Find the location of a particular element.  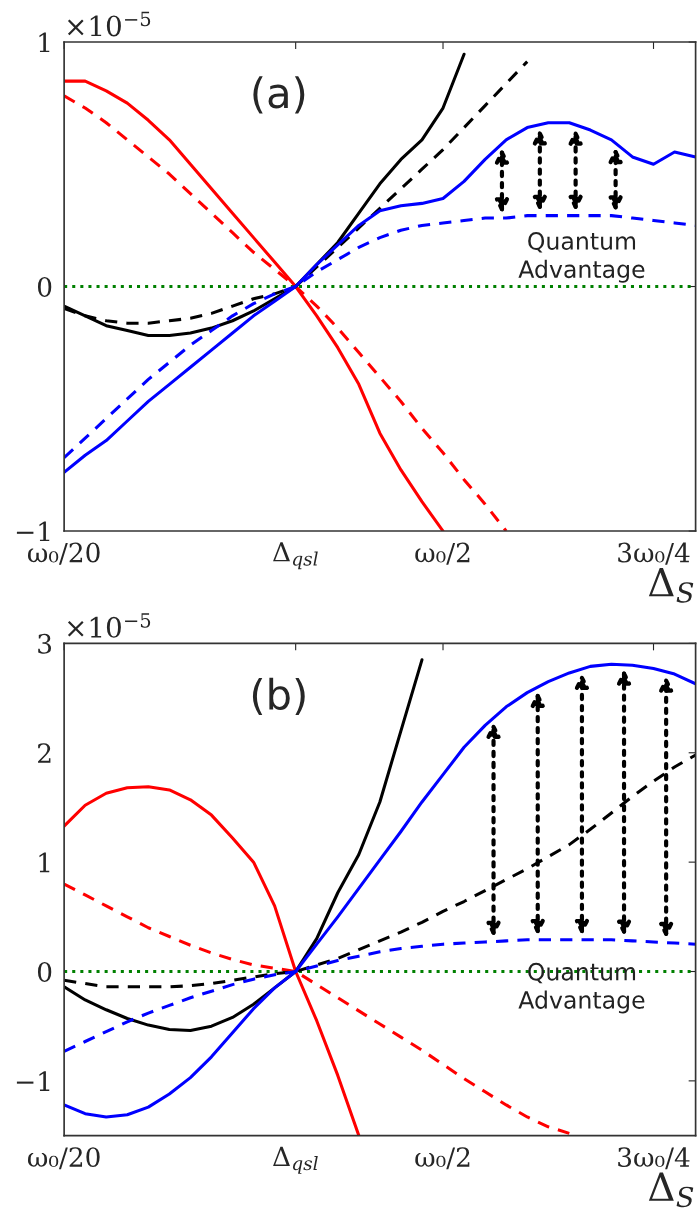

y-tick-label: 2 is located at coordinates (44, 753).